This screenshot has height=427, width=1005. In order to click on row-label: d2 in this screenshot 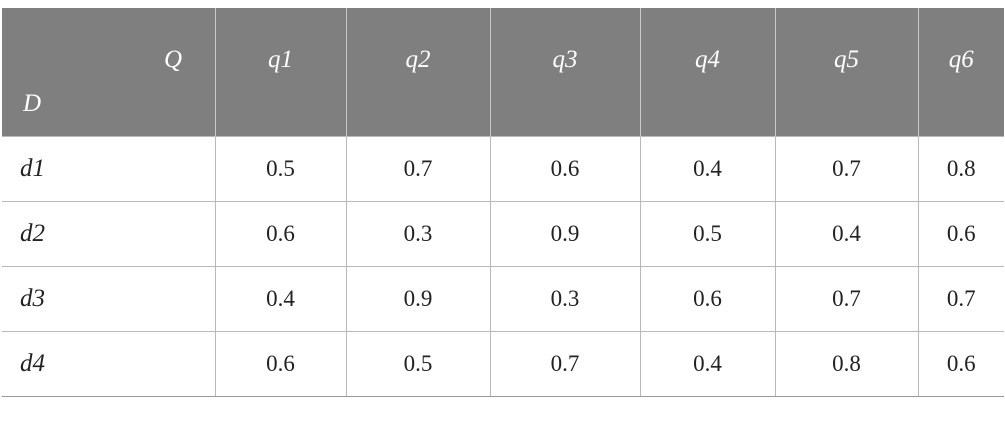, I will do `click(109, 233)`.